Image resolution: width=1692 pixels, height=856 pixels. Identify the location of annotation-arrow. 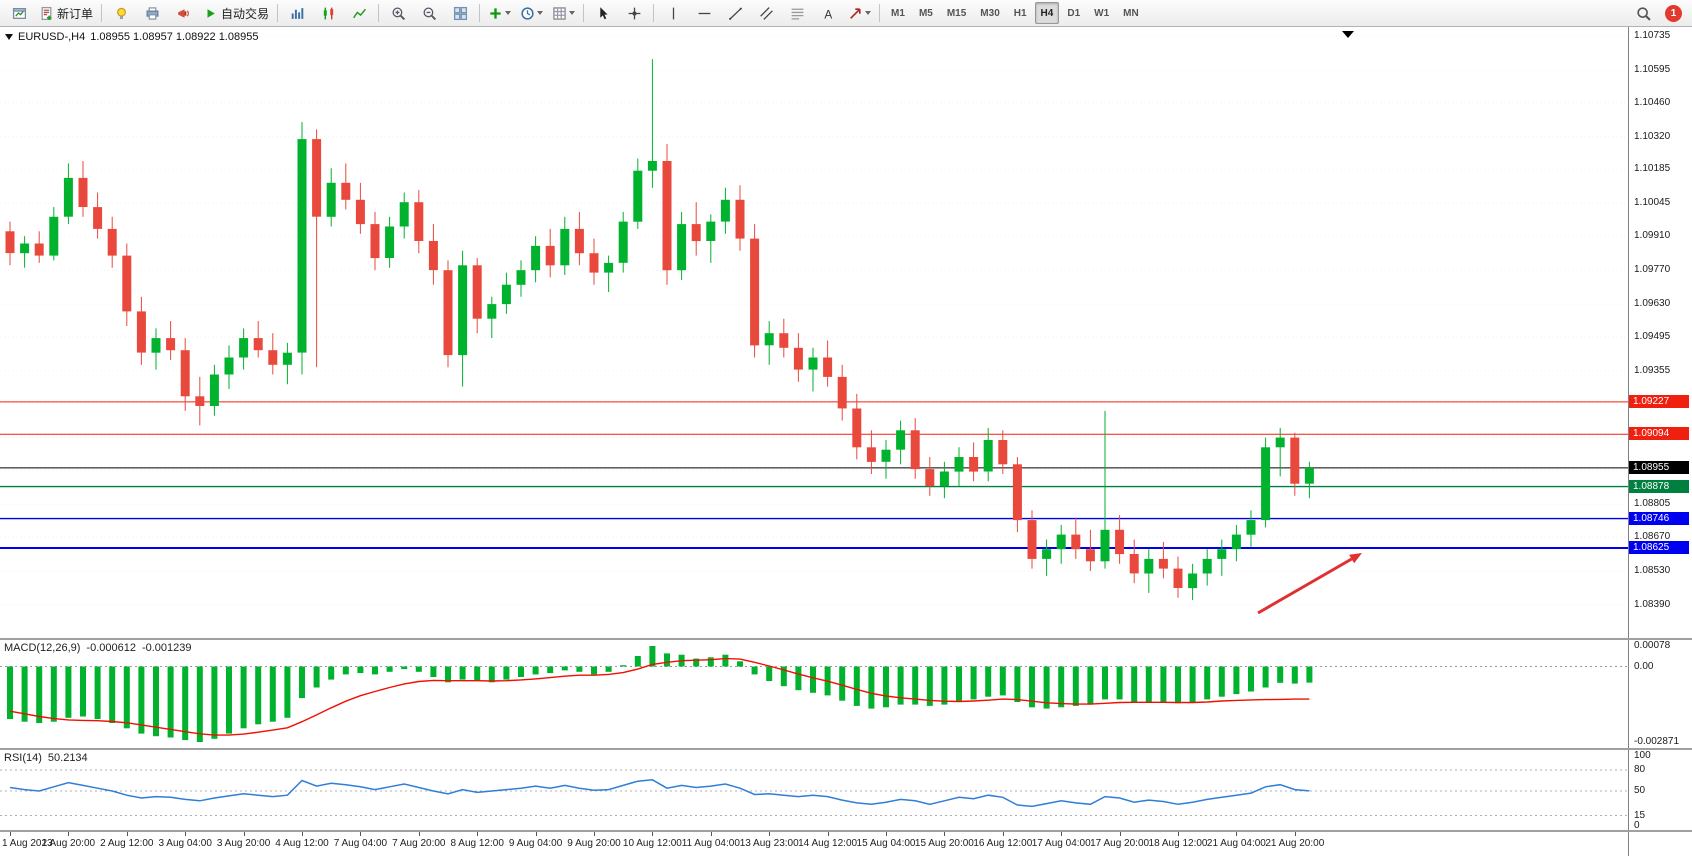
(1305, 586).